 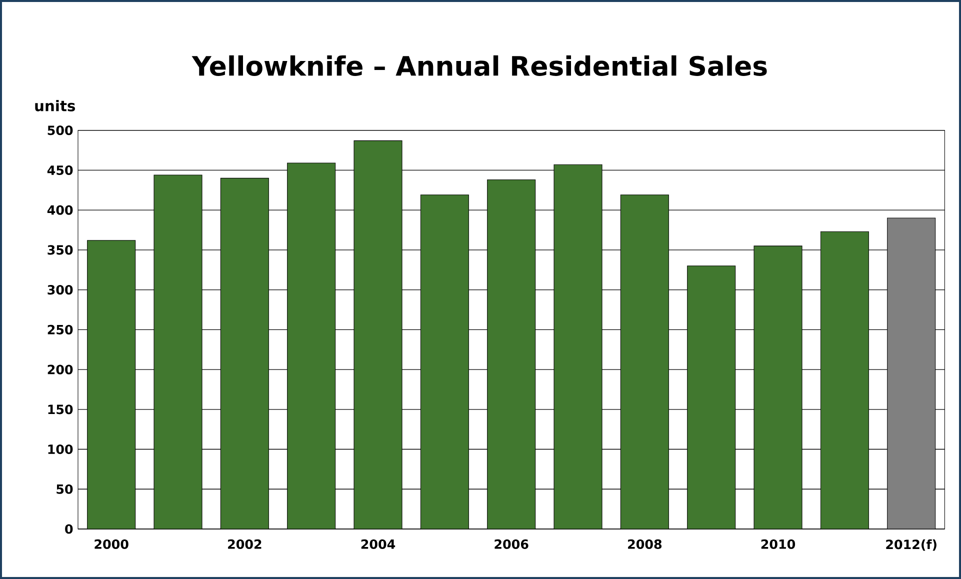 I want to click on y-tick-label: 50, so click(x=64, y=489).